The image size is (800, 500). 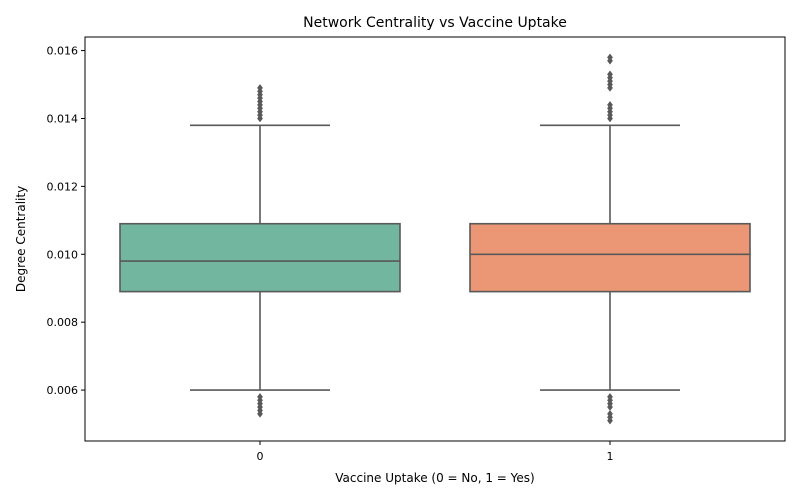 I want to click on y-tick-label: 0.014, so click(x=63, y=118).